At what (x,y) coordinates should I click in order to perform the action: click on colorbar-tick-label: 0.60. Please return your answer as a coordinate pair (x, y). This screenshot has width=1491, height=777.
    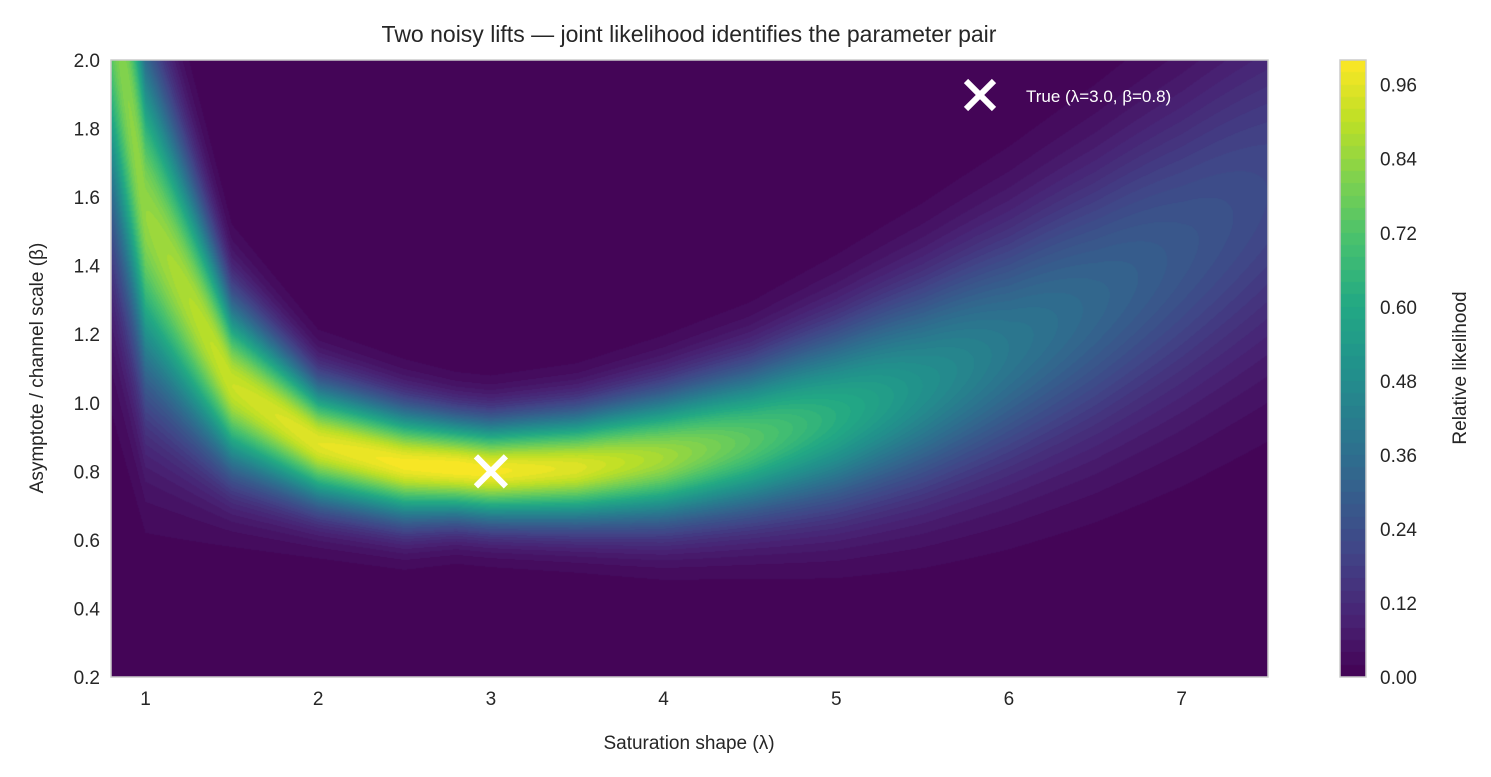
    Looking at the image, I should click on (1398, 308).